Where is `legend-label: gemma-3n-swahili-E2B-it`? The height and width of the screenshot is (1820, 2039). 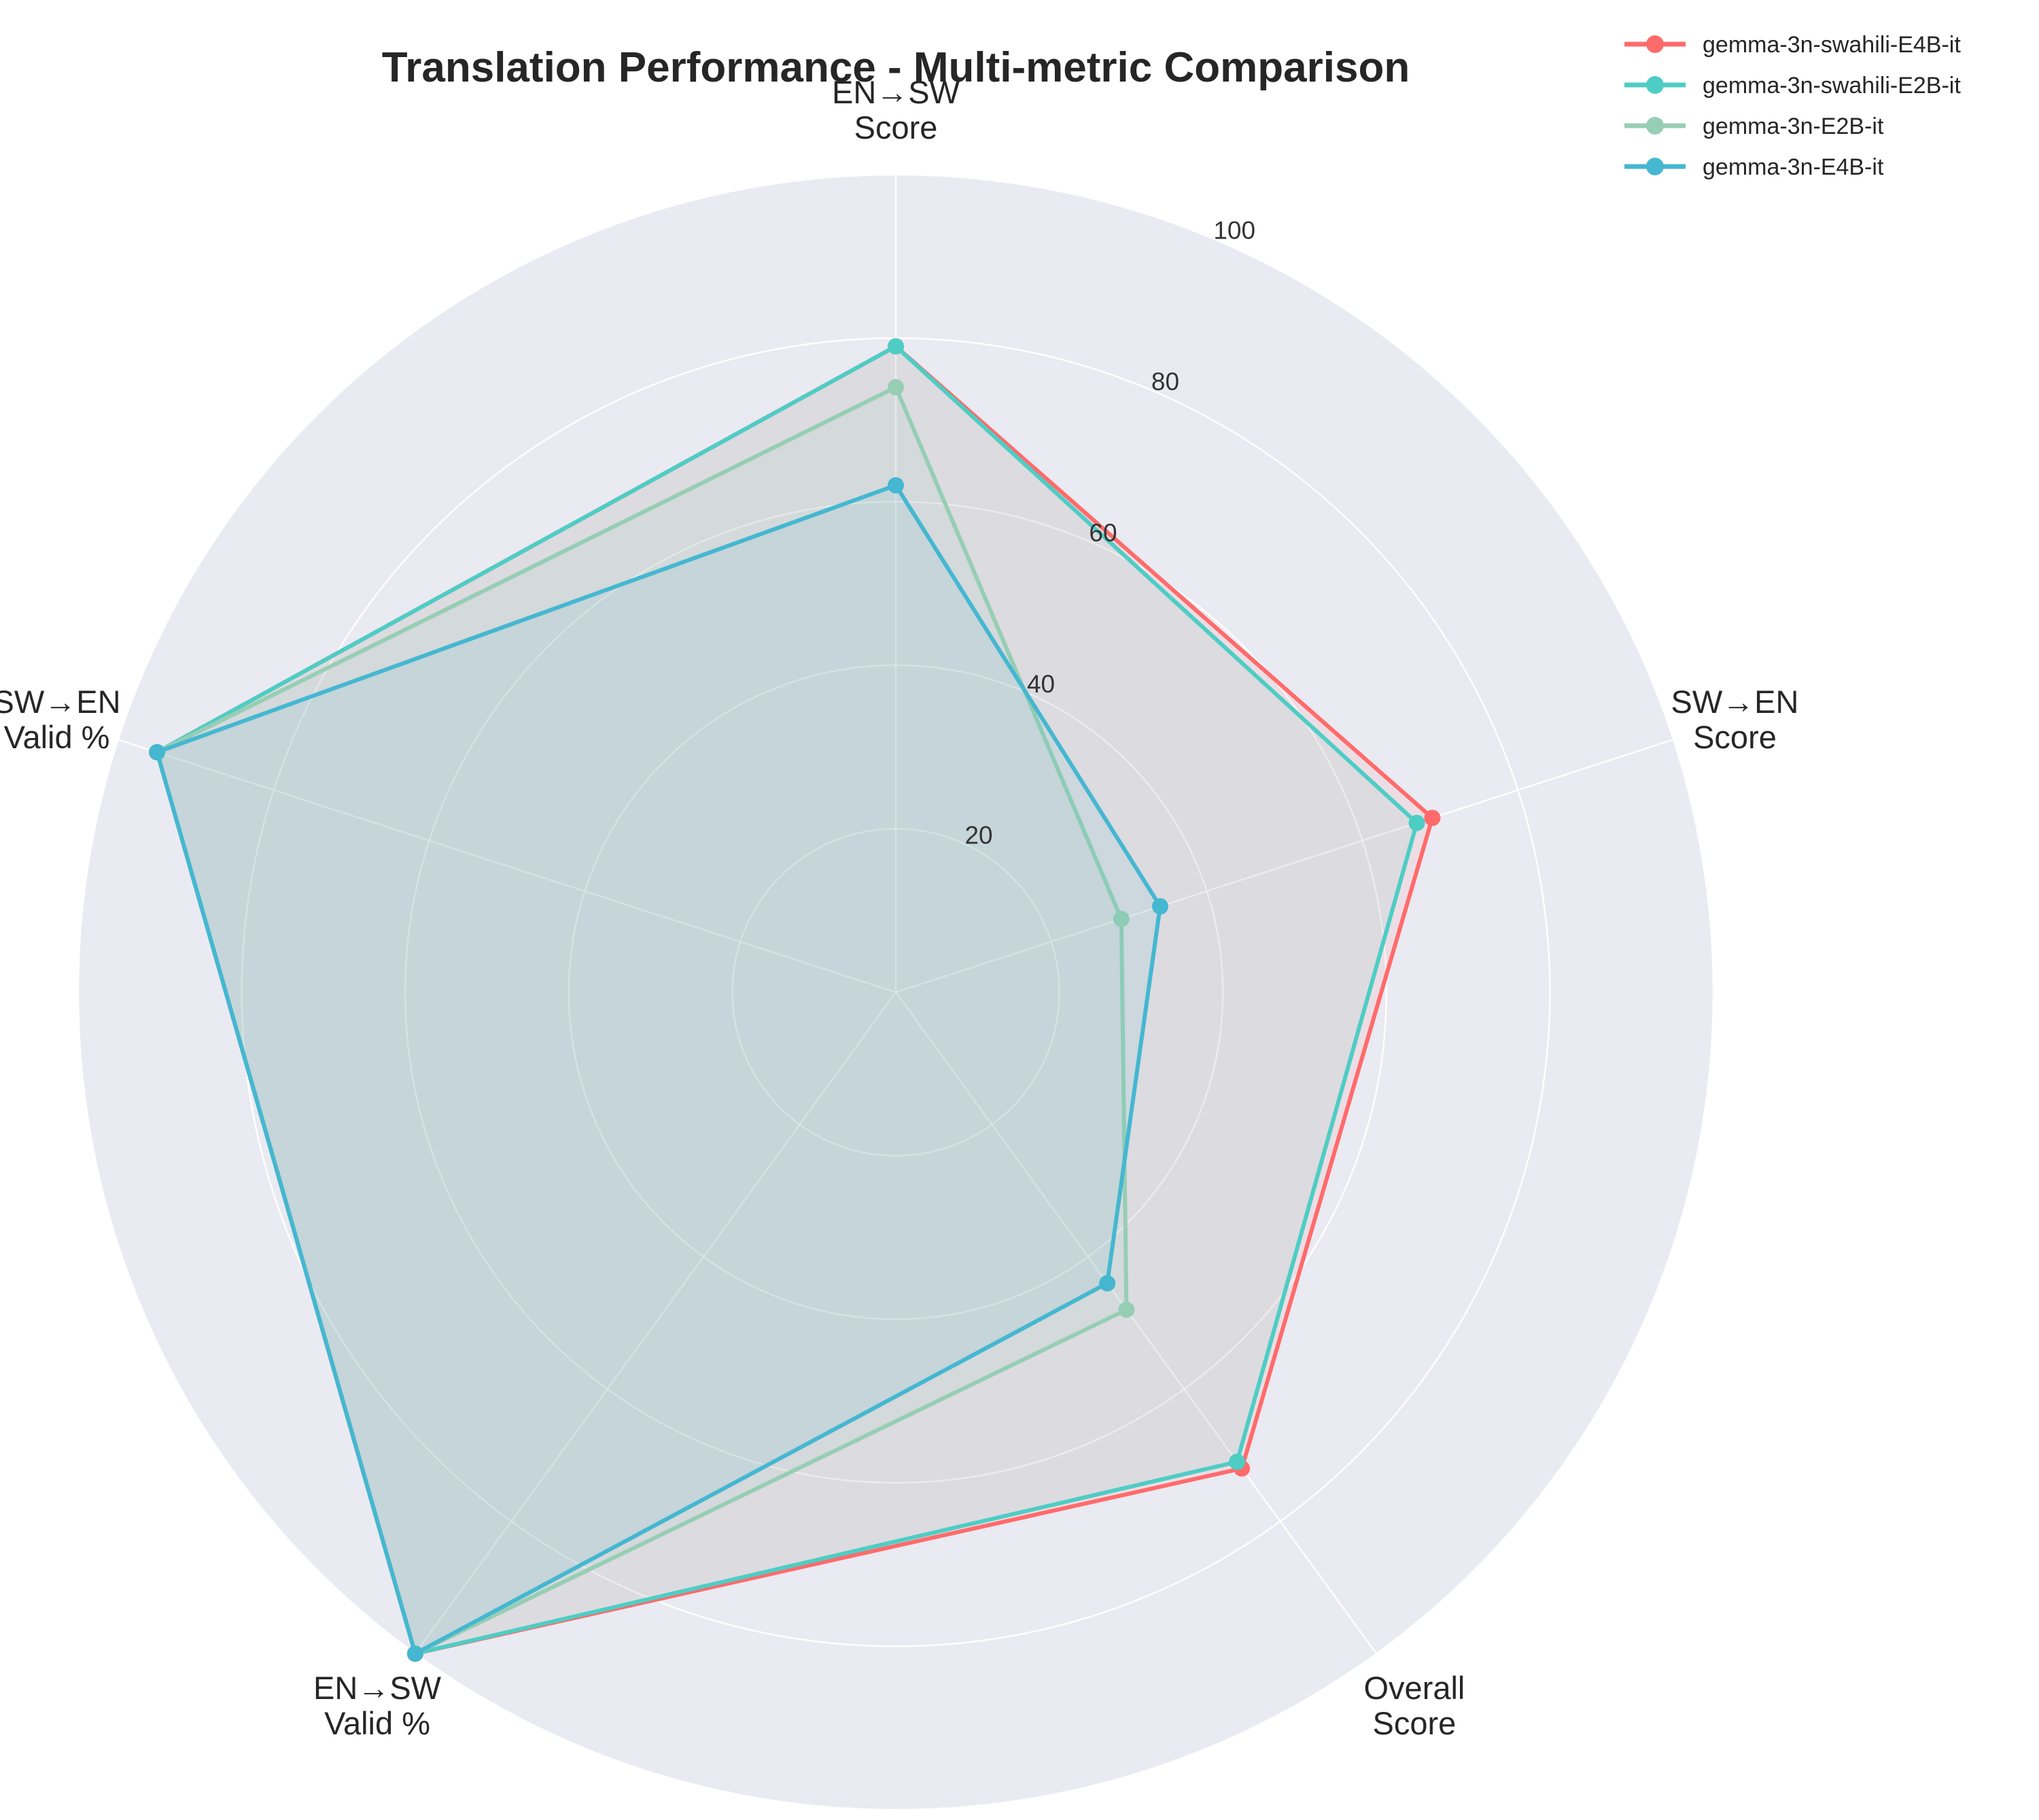 legend-label: gemma-3n-swahili-E2B-it is located at coordinates (1832, 86).